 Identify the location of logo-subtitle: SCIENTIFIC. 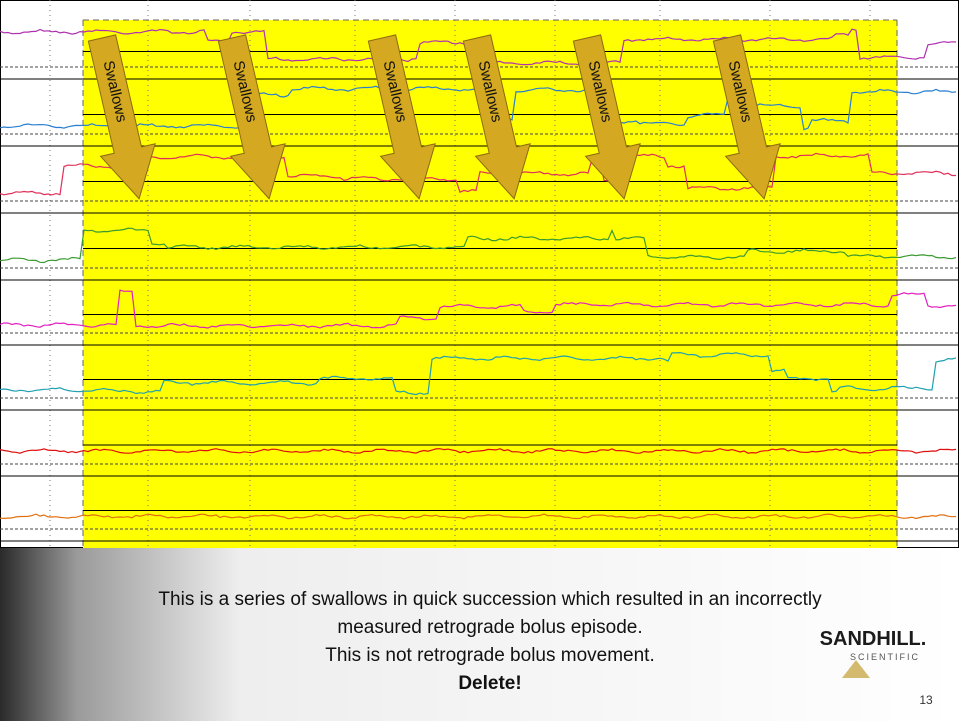
(885, 657).